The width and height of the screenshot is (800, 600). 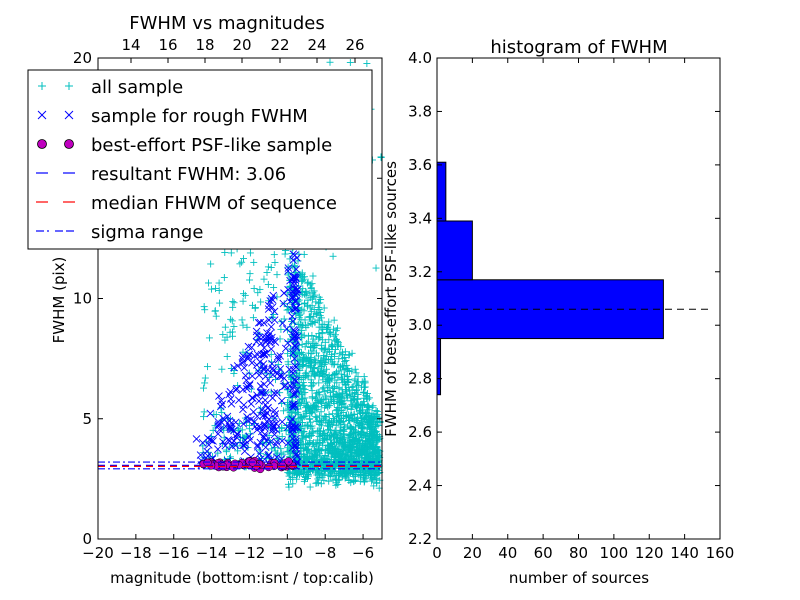 I want to click on scatter-xtick-label: −12, so click(x=250, y=553).